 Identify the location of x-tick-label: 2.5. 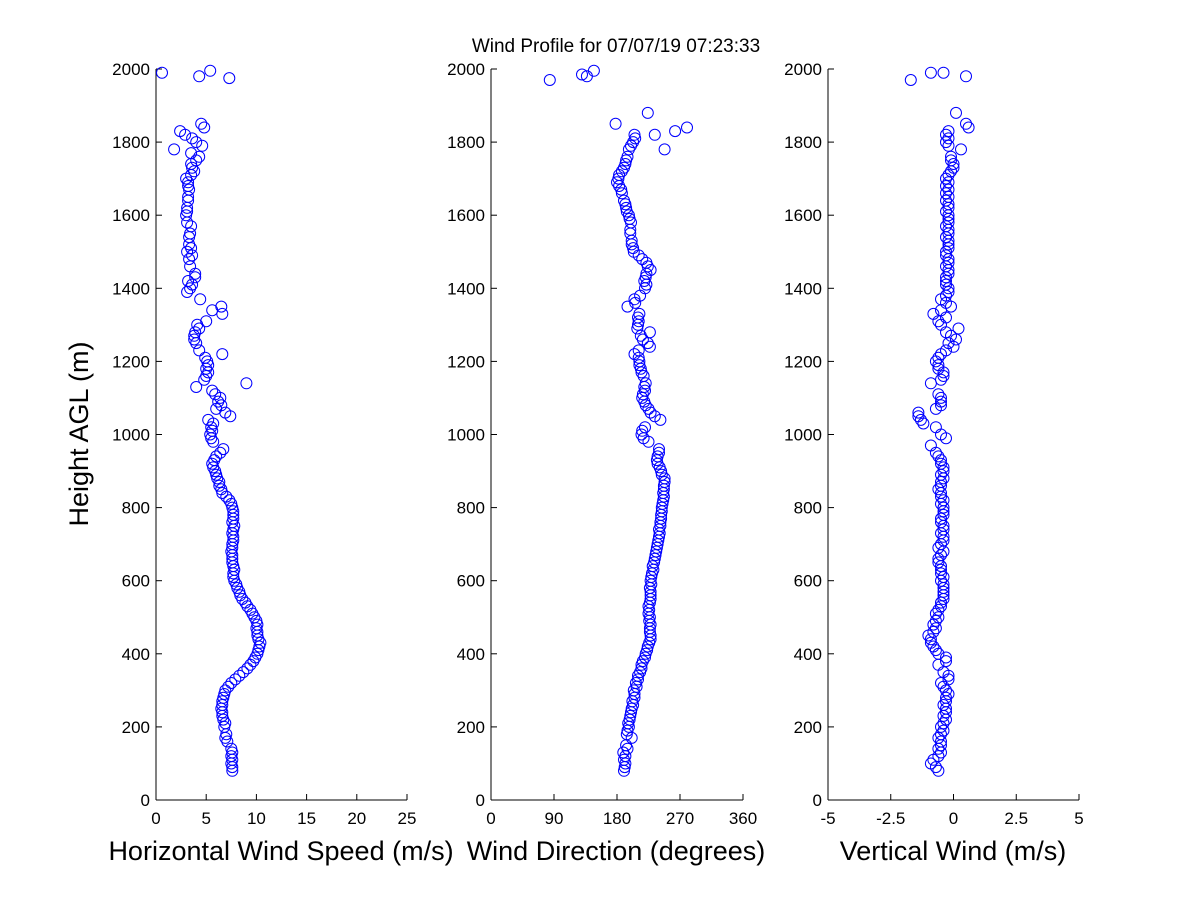
(1016, 818).